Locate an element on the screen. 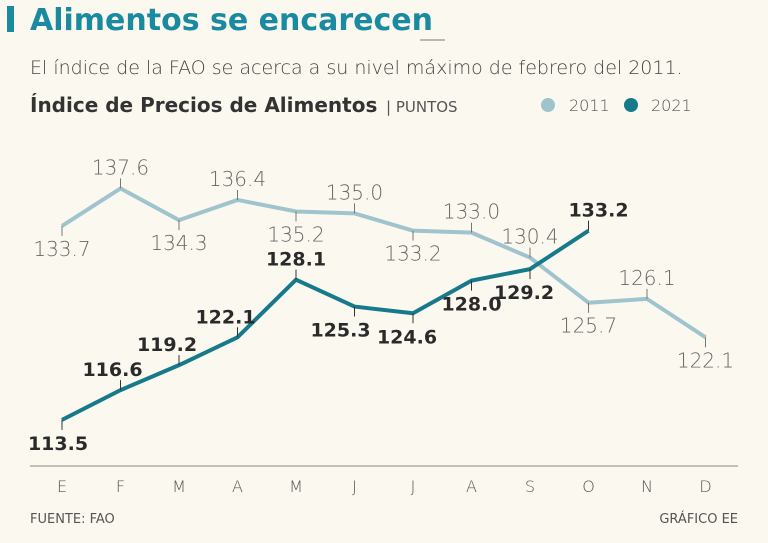  title-bar is located at coordinates (10, 19).